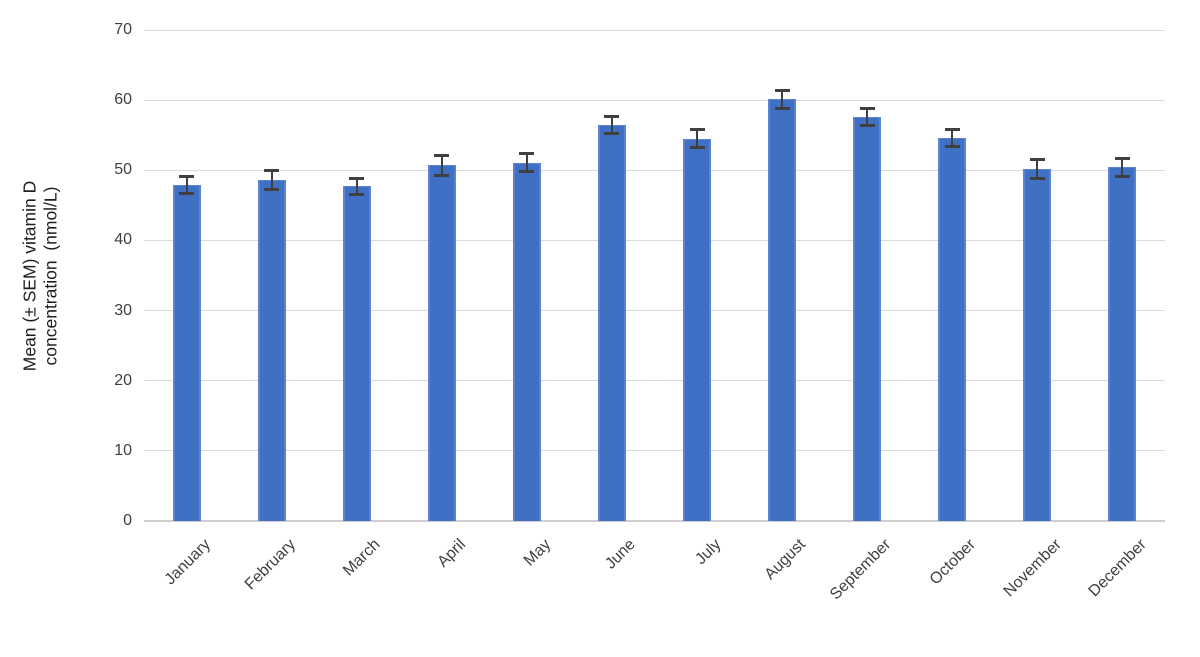  Describe the element at coordinates (654, 30) in the screenshot. I see `gridline-y70` at that location.